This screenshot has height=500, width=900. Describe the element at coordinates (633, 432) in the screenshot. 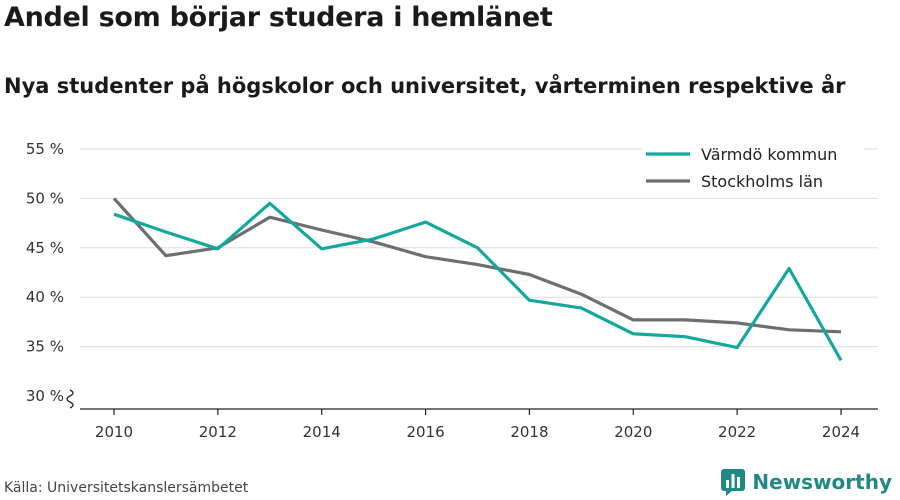

I see `x-tick-label: 2020` at that location.